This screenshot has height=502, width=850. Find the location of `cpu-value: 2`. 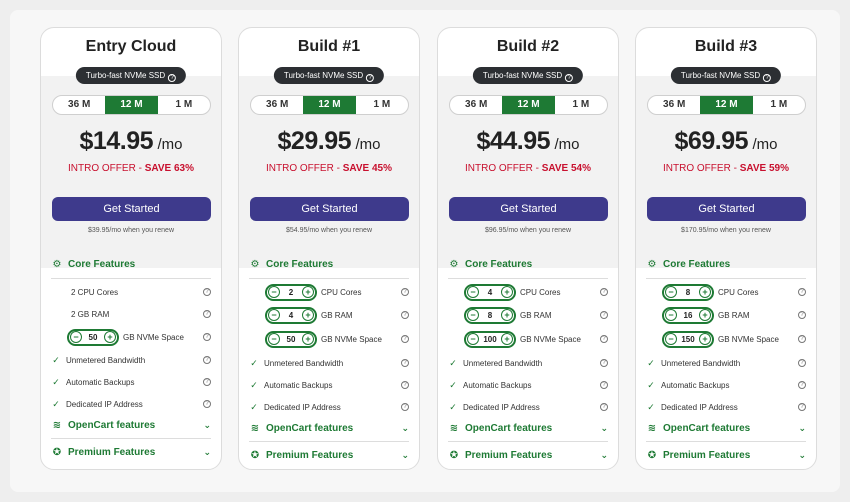

cpu-value: 2 is located at coordinates (291, 292).